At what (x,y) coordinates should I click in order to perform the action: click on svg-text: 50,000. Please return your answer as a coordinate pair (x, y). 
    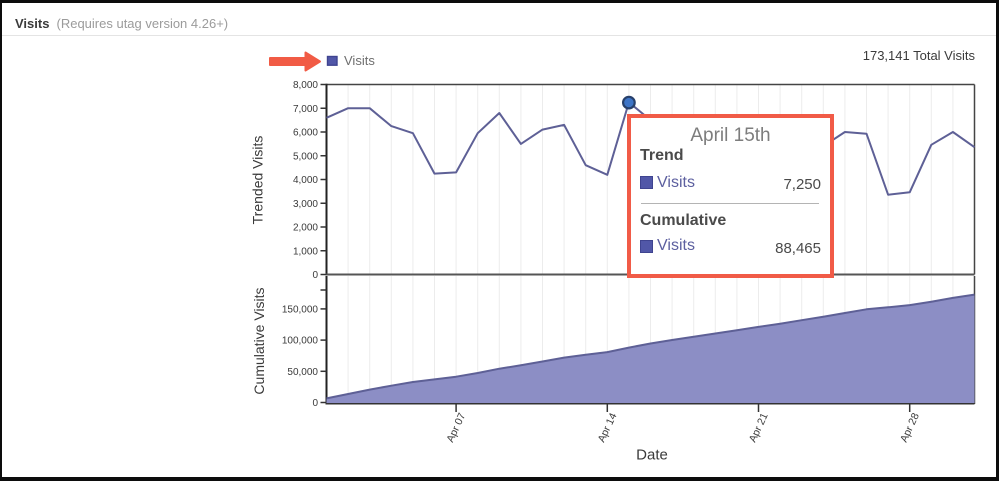
    Looking at the image, I should click on (302, 372).